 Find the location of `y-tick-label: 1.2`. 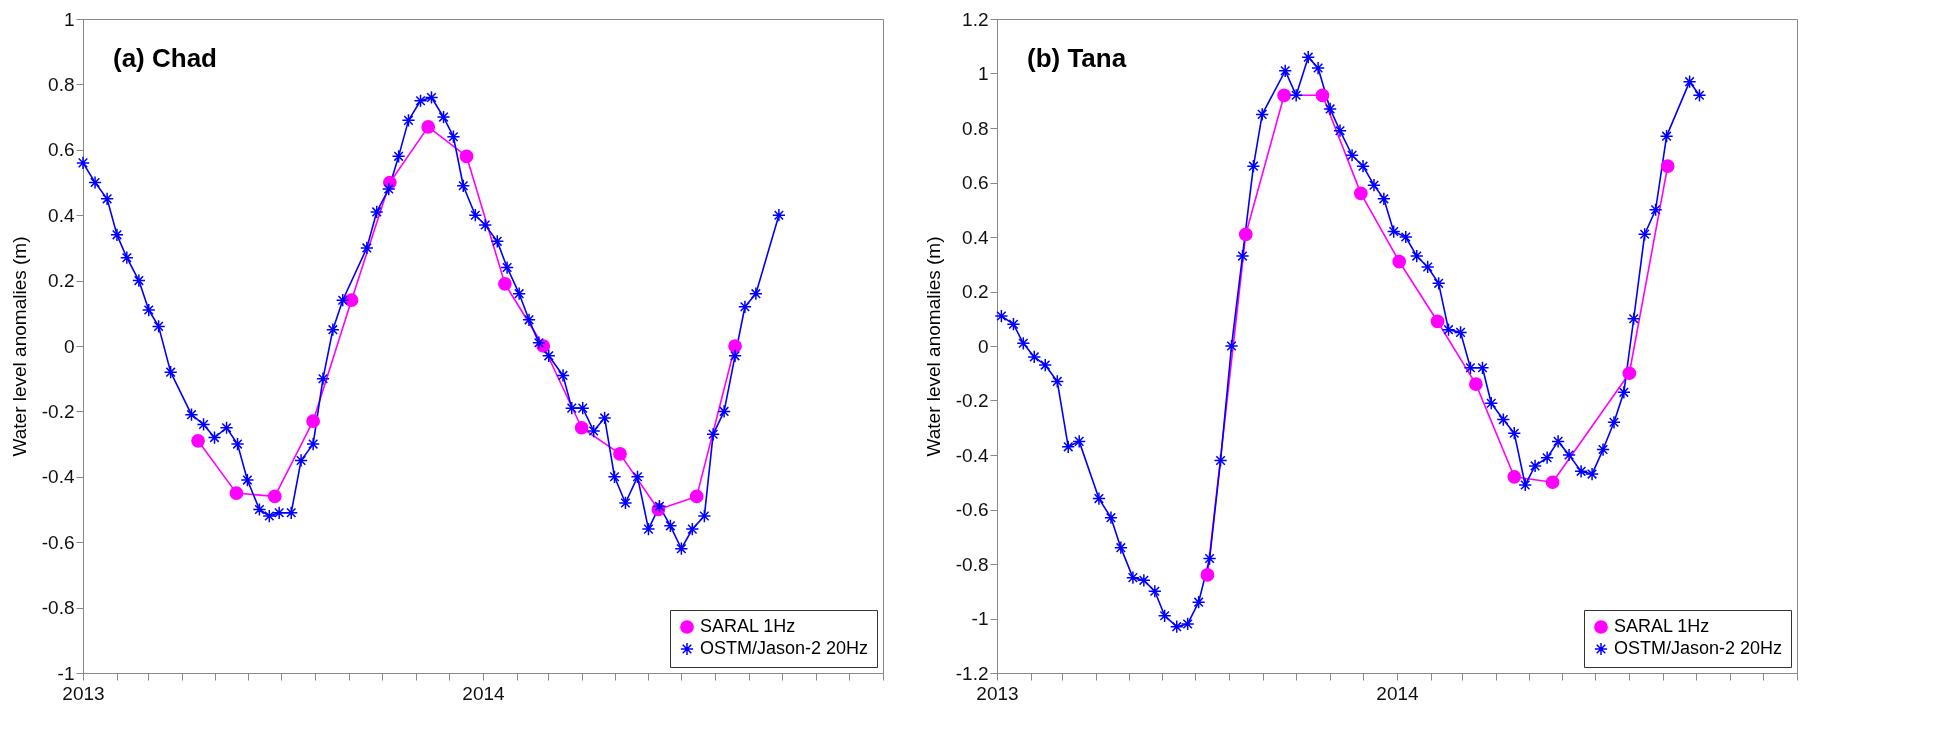

y-tick-label: 1.2 is located at coordinates (975, 19).